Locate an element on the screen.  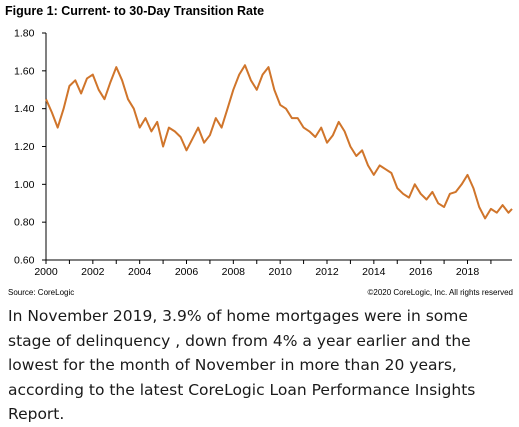
x-tick-label: 2010 is located at coordinates (280, 272).